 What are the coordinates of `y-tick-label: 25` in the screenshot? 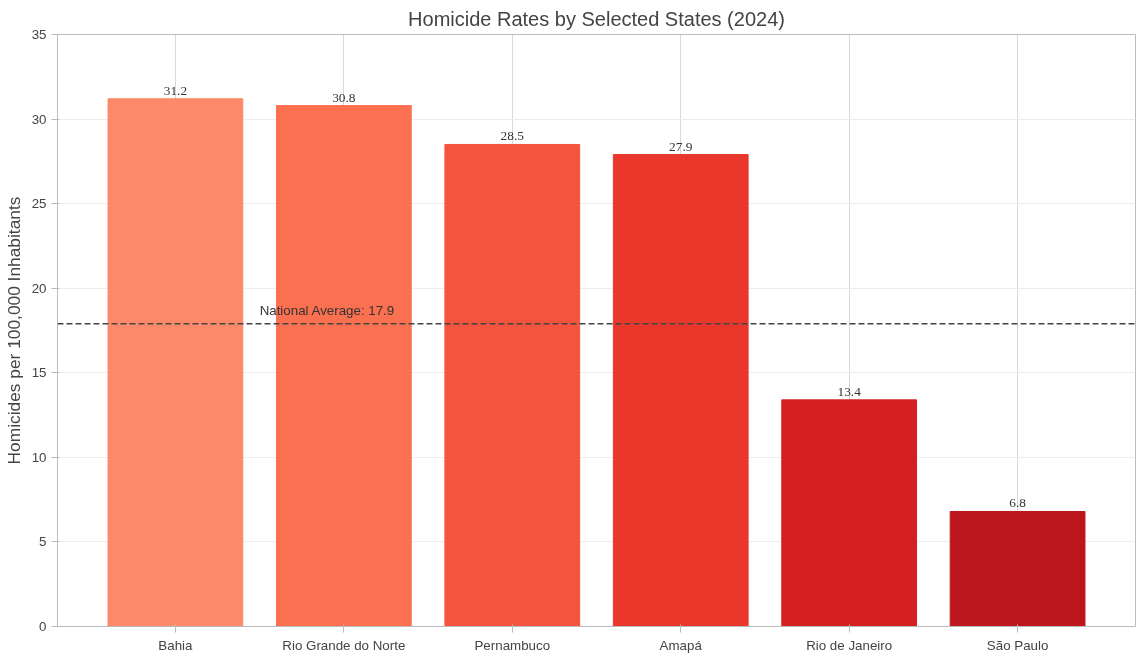 It's located at (39, 204).